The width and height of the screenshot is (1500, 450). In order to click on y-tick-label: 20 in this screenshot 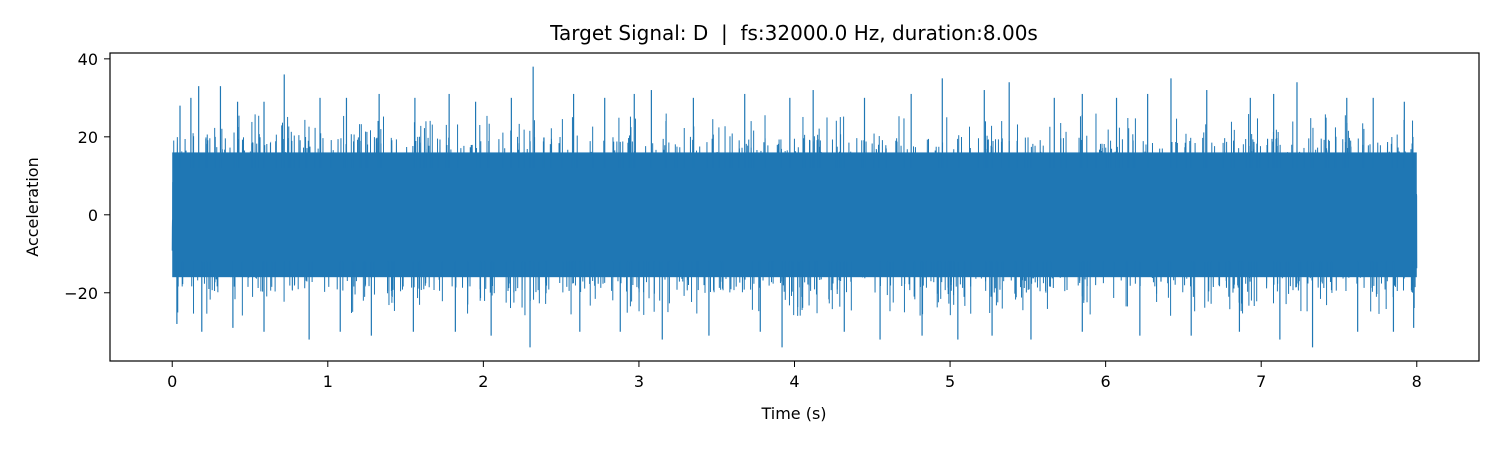, I will do `click(88, 137)`.